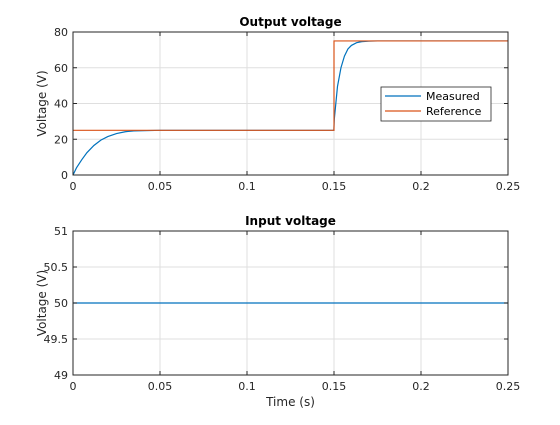 The width and height of the screenshot is (560, 425). Describe the element at coordinates (61, 375) in the screenshot. I see `y-tick-label: 49` at that location.